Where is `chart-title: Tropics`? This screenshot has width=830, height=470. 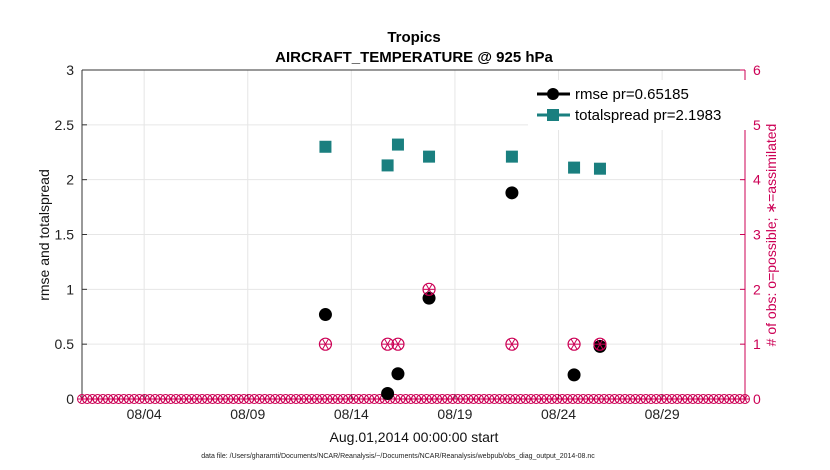 chart-title: Tropics is located at coordinates (413, 37).